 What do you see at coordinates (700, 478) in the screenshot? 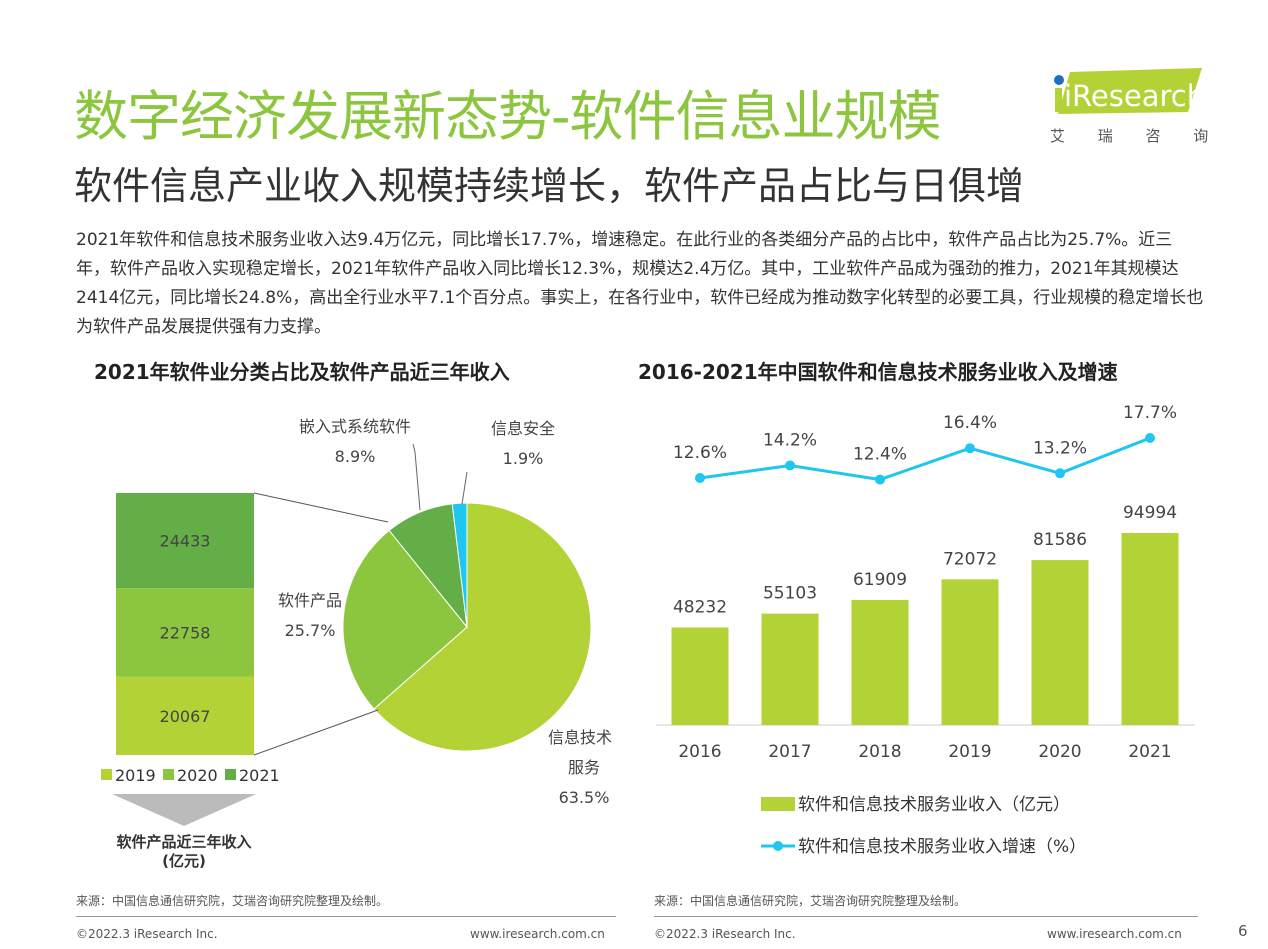
I see `growth-point-2016` at bounding box center [700, 478].